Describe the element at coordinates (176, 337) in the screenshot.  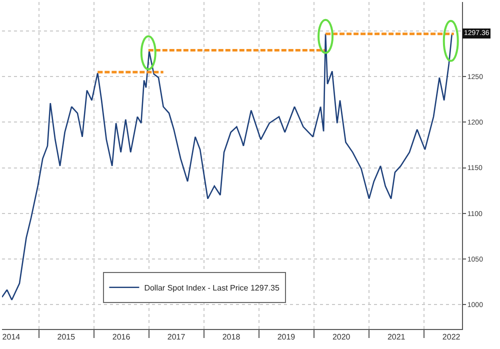
I see `x-tick-label: 2017` at that location.